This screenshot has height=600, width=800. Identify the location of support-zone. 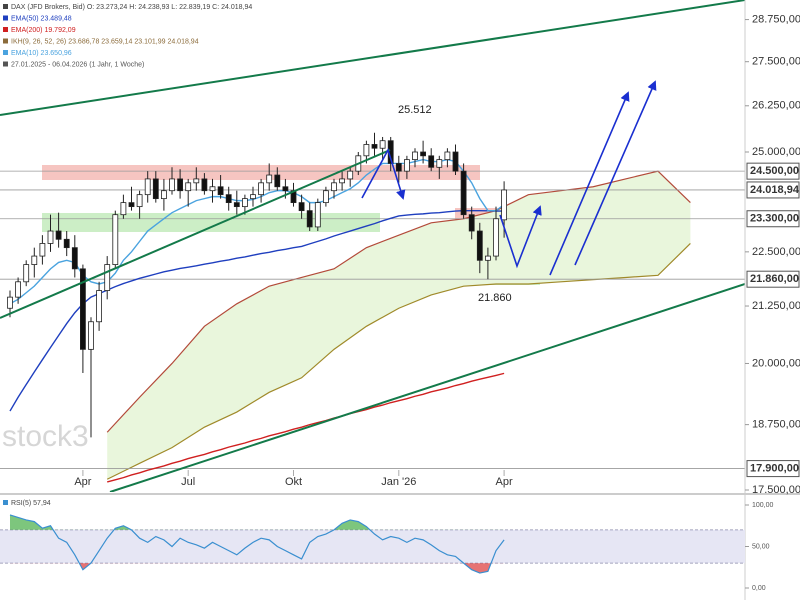
(211, 222).